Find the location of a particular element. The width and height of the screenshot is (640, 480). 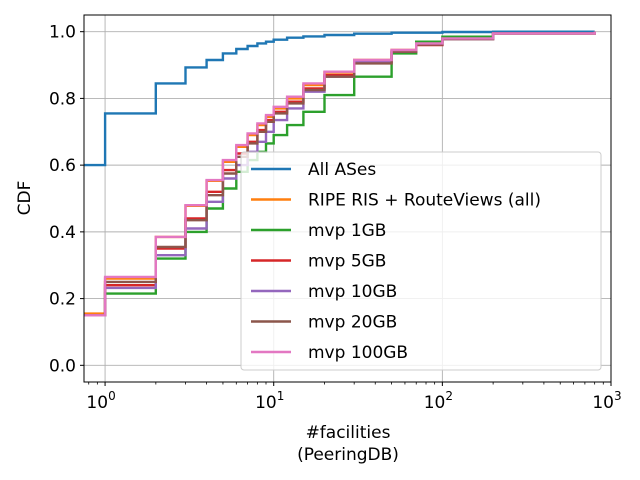

legend-label: All ASes is located at coordinates (342, 170).